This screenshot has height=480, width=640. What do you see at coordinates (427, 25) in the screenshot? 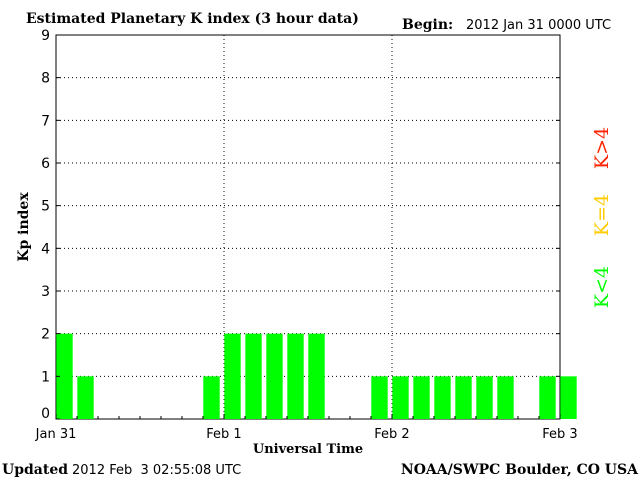
I see `begin-label: Begin:` at bounding box center [427, 25].